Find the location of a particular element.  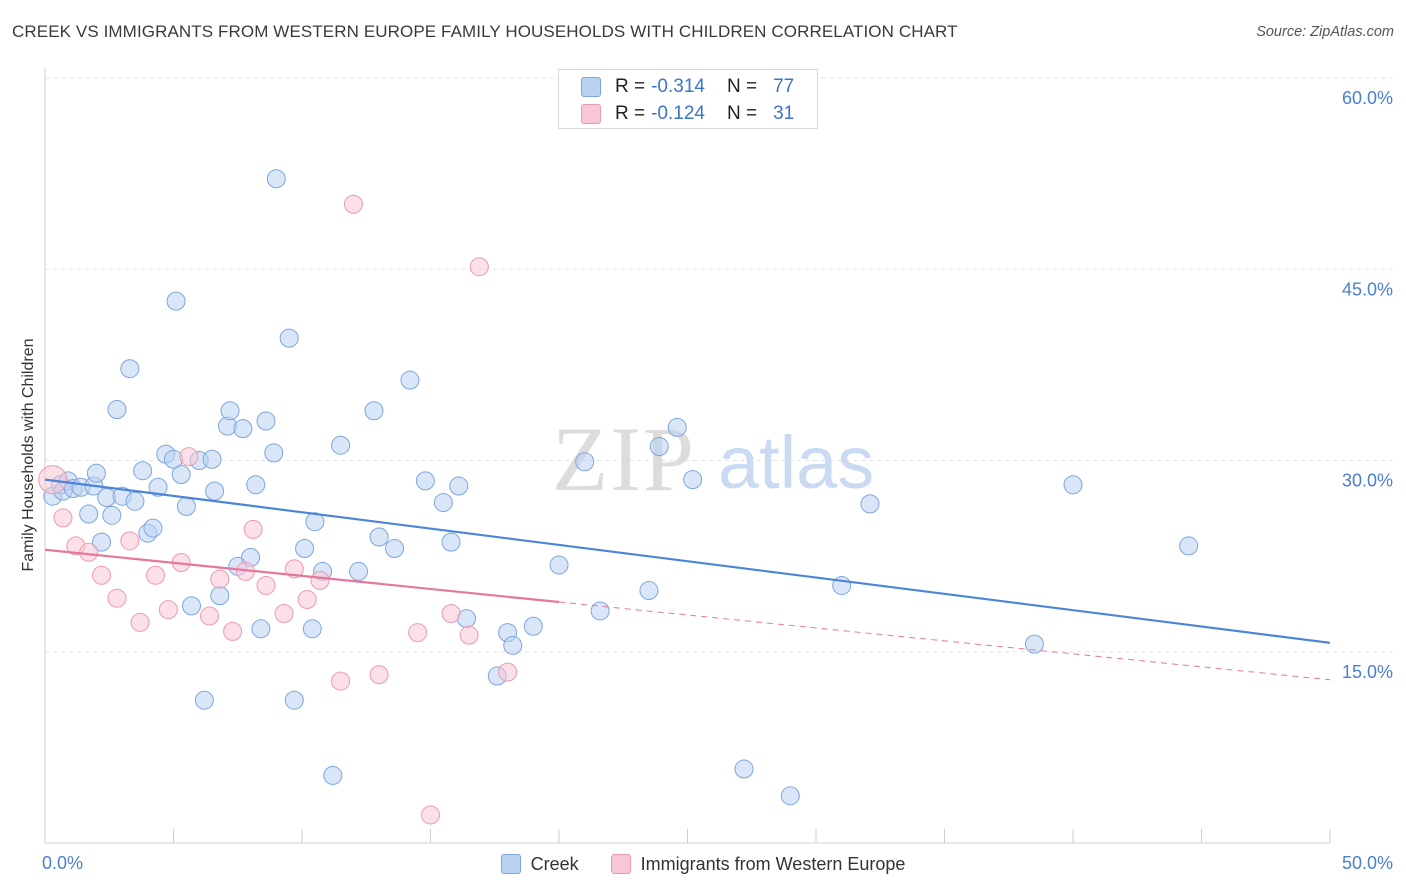

y-axis-label: Family Households with Children is located at coordinates (28, 455).